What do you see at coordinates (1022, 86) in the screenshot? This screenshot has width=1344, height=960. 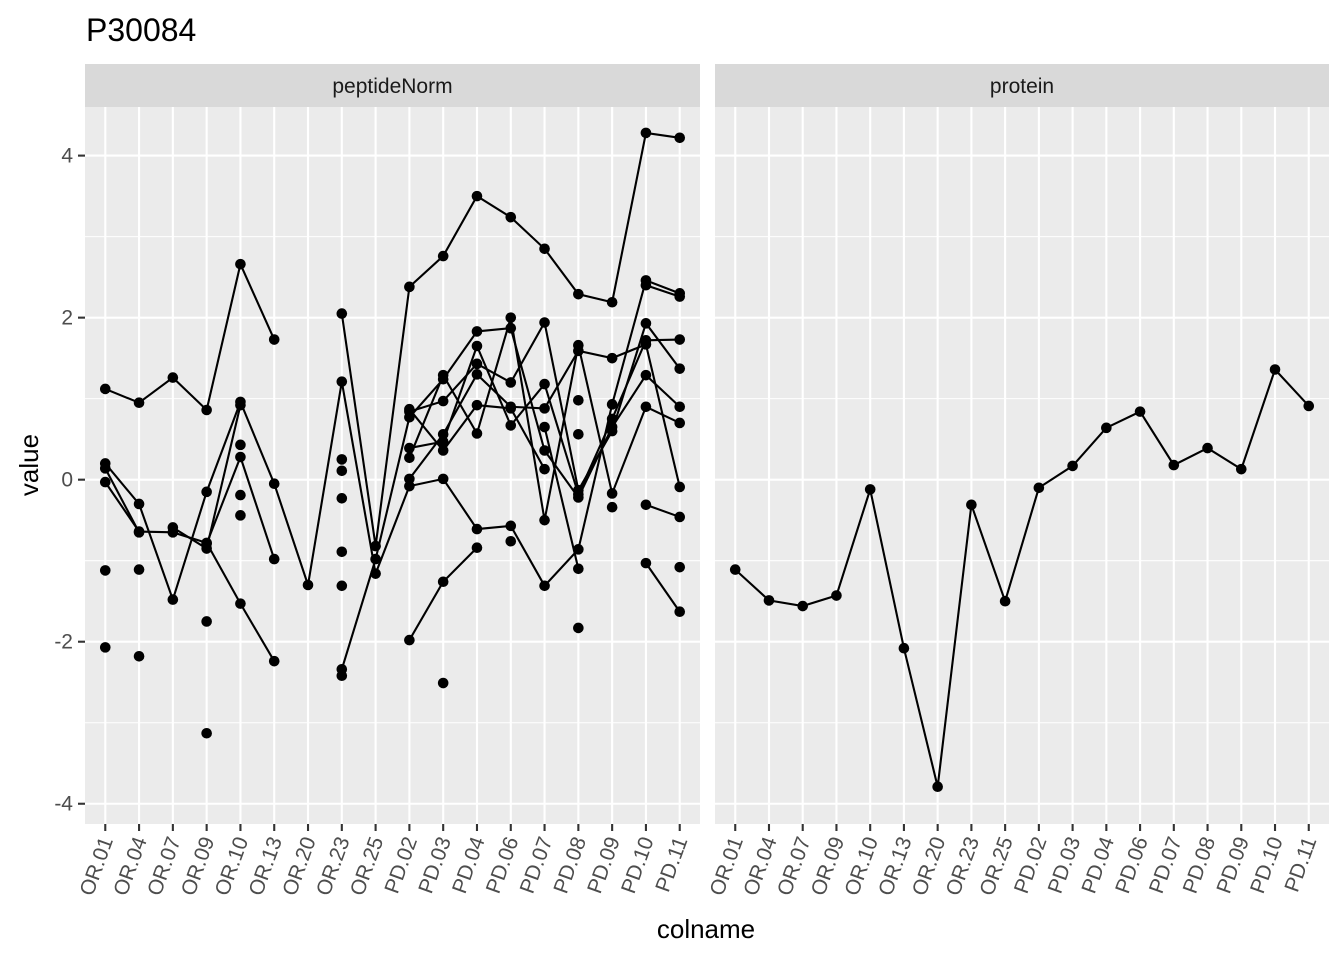 I see `facet-label-protein: protein` at bounding box center [1022, 86].